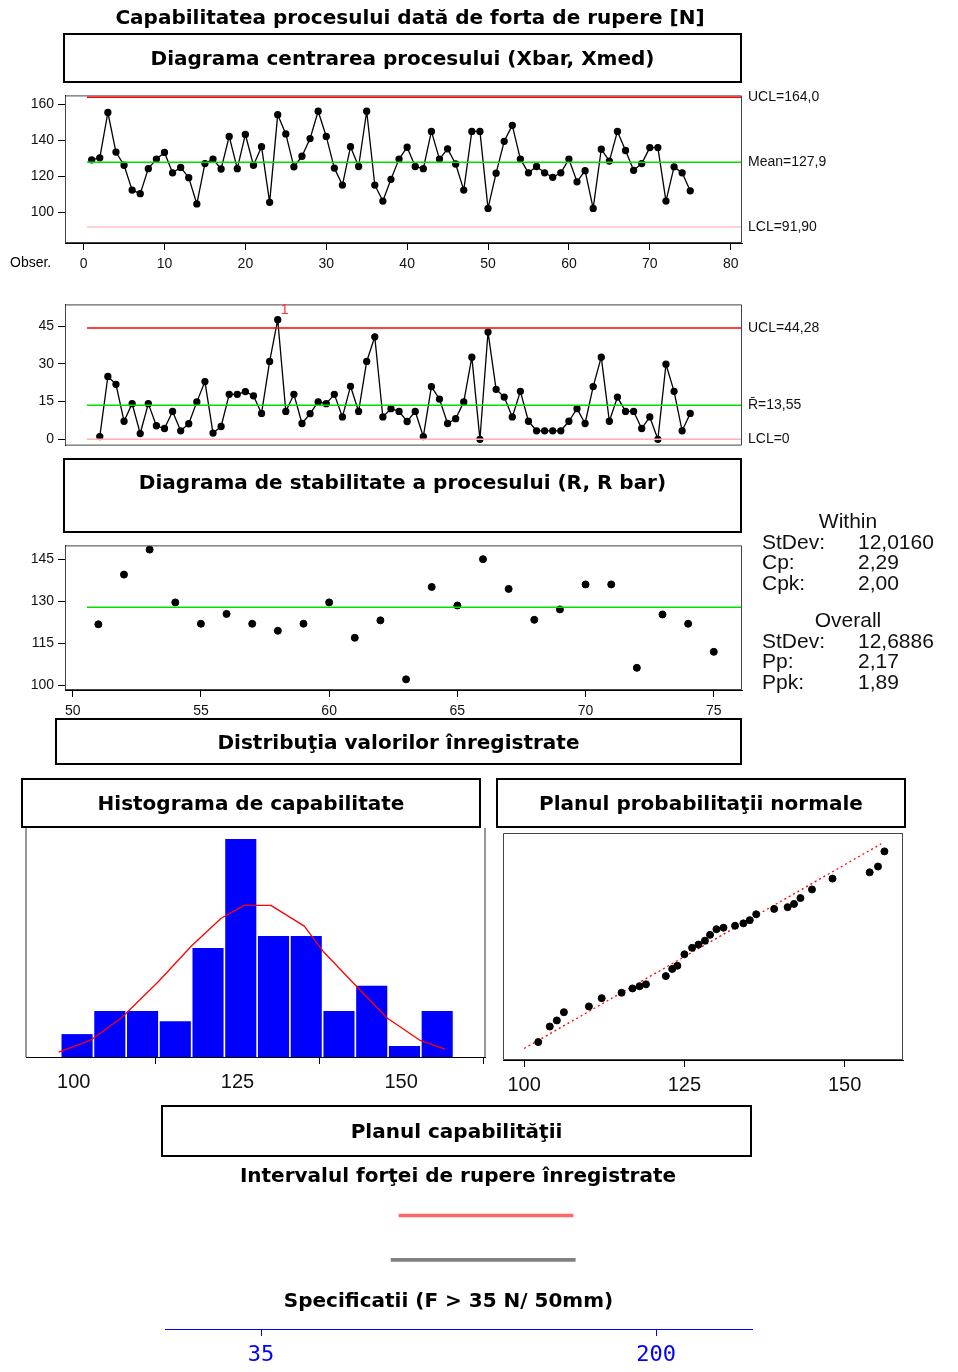 This screenshot has height=1372, width=958. What do you see at coordinates (251, 803) in the screenshot?
I see `chart-title: Histograma de capabilitate` at bounding box center [251, 803].